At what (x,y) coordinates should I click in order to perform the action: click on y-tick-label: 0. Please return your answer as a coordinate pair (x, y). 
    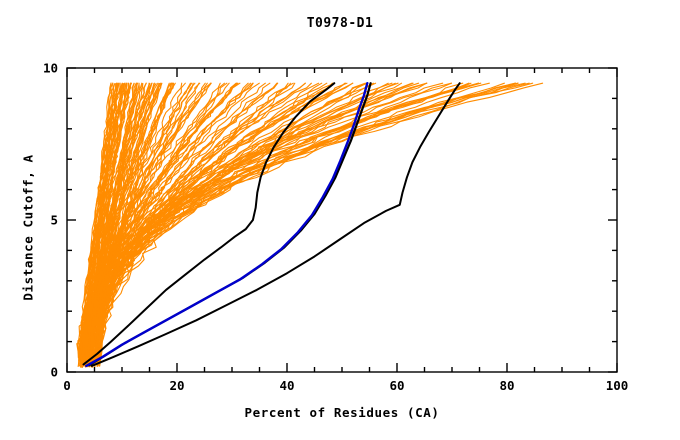
    Looking at the image, I should click on (54, 372).